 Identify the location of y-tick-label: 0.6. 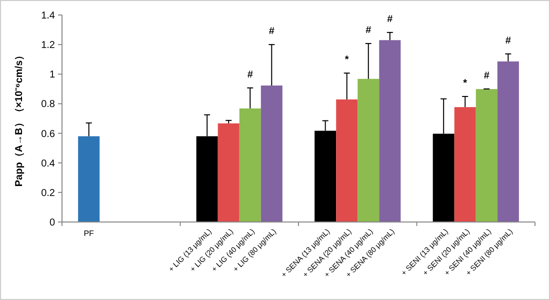
(48, 134).